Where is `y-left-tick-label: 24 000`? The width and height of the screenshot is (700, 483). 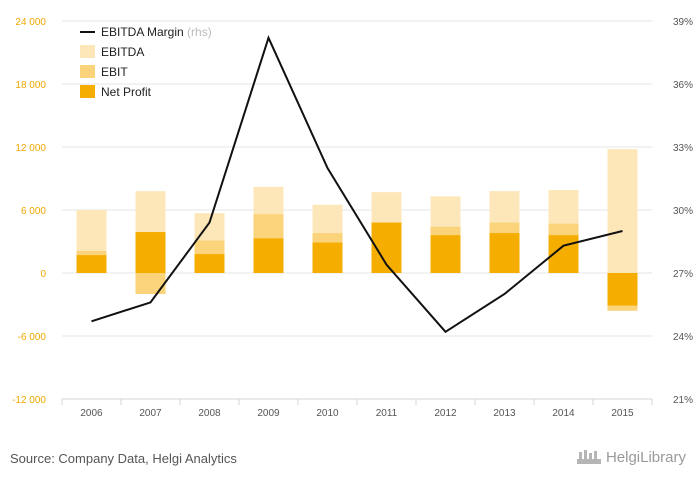 y-left-tick-label: 24 000 is located at coordinates (30, 22).